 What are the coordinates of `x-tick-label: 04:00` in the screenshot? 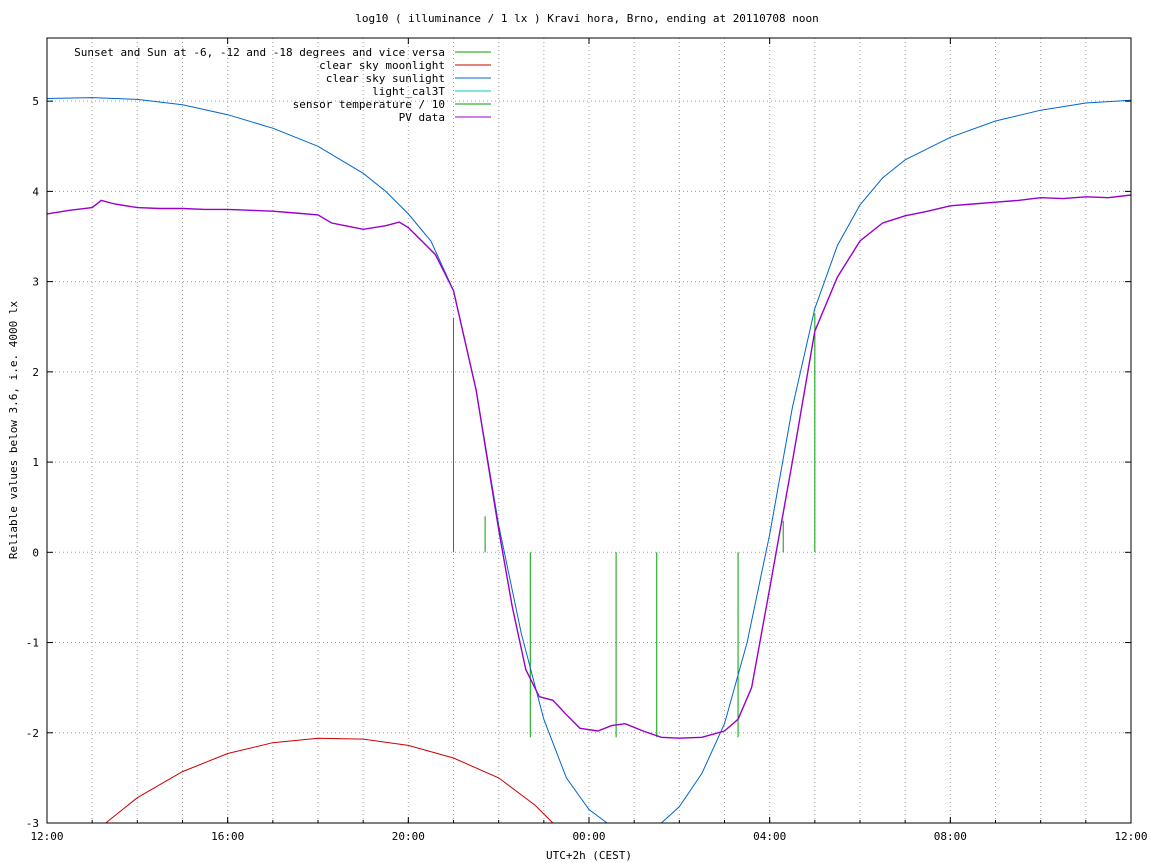 It's located at (769, 836).